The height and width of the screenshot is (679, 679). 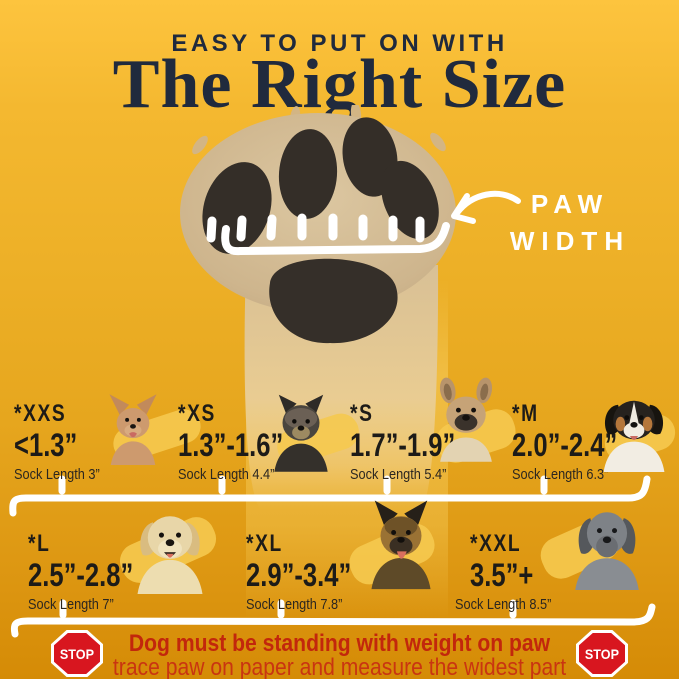 I want to click on size-range: 2.0”-2.4”, so click(x=565, y=445).